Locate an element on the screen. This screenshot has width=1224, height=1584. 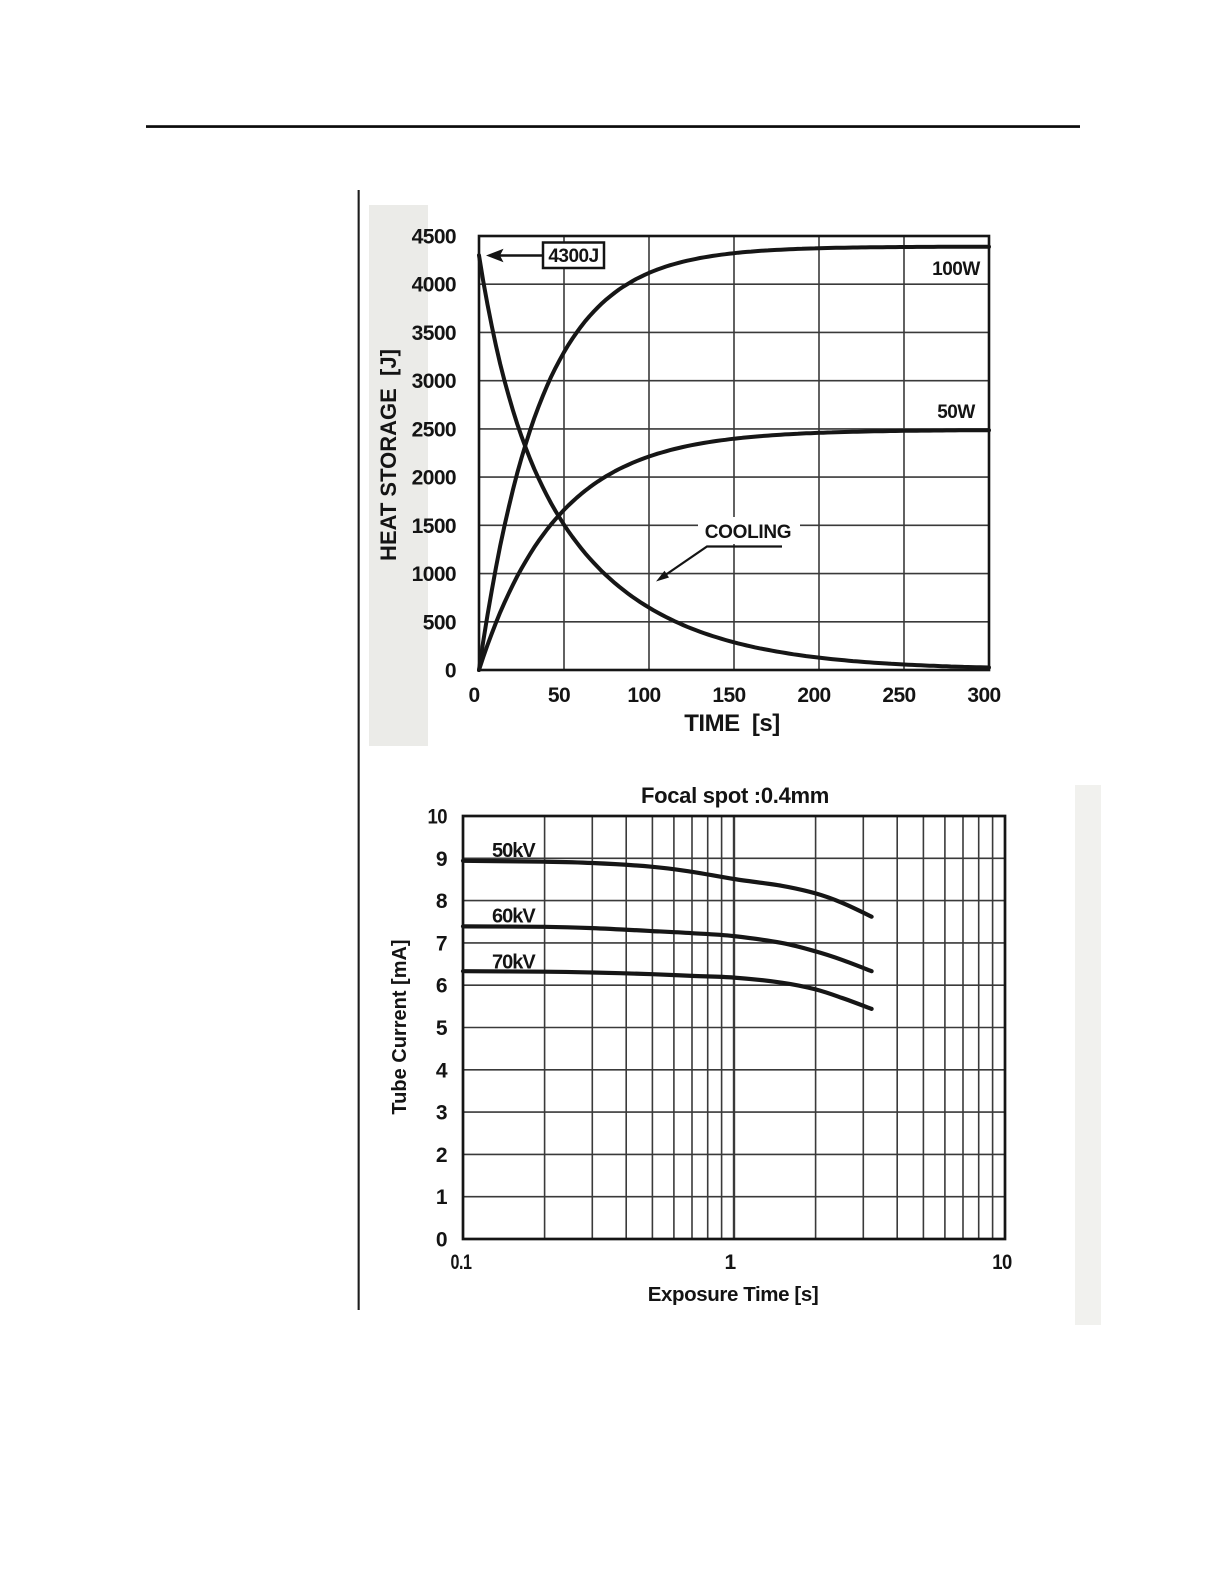
svg-text: 500 is located at coordinates (439, 622).